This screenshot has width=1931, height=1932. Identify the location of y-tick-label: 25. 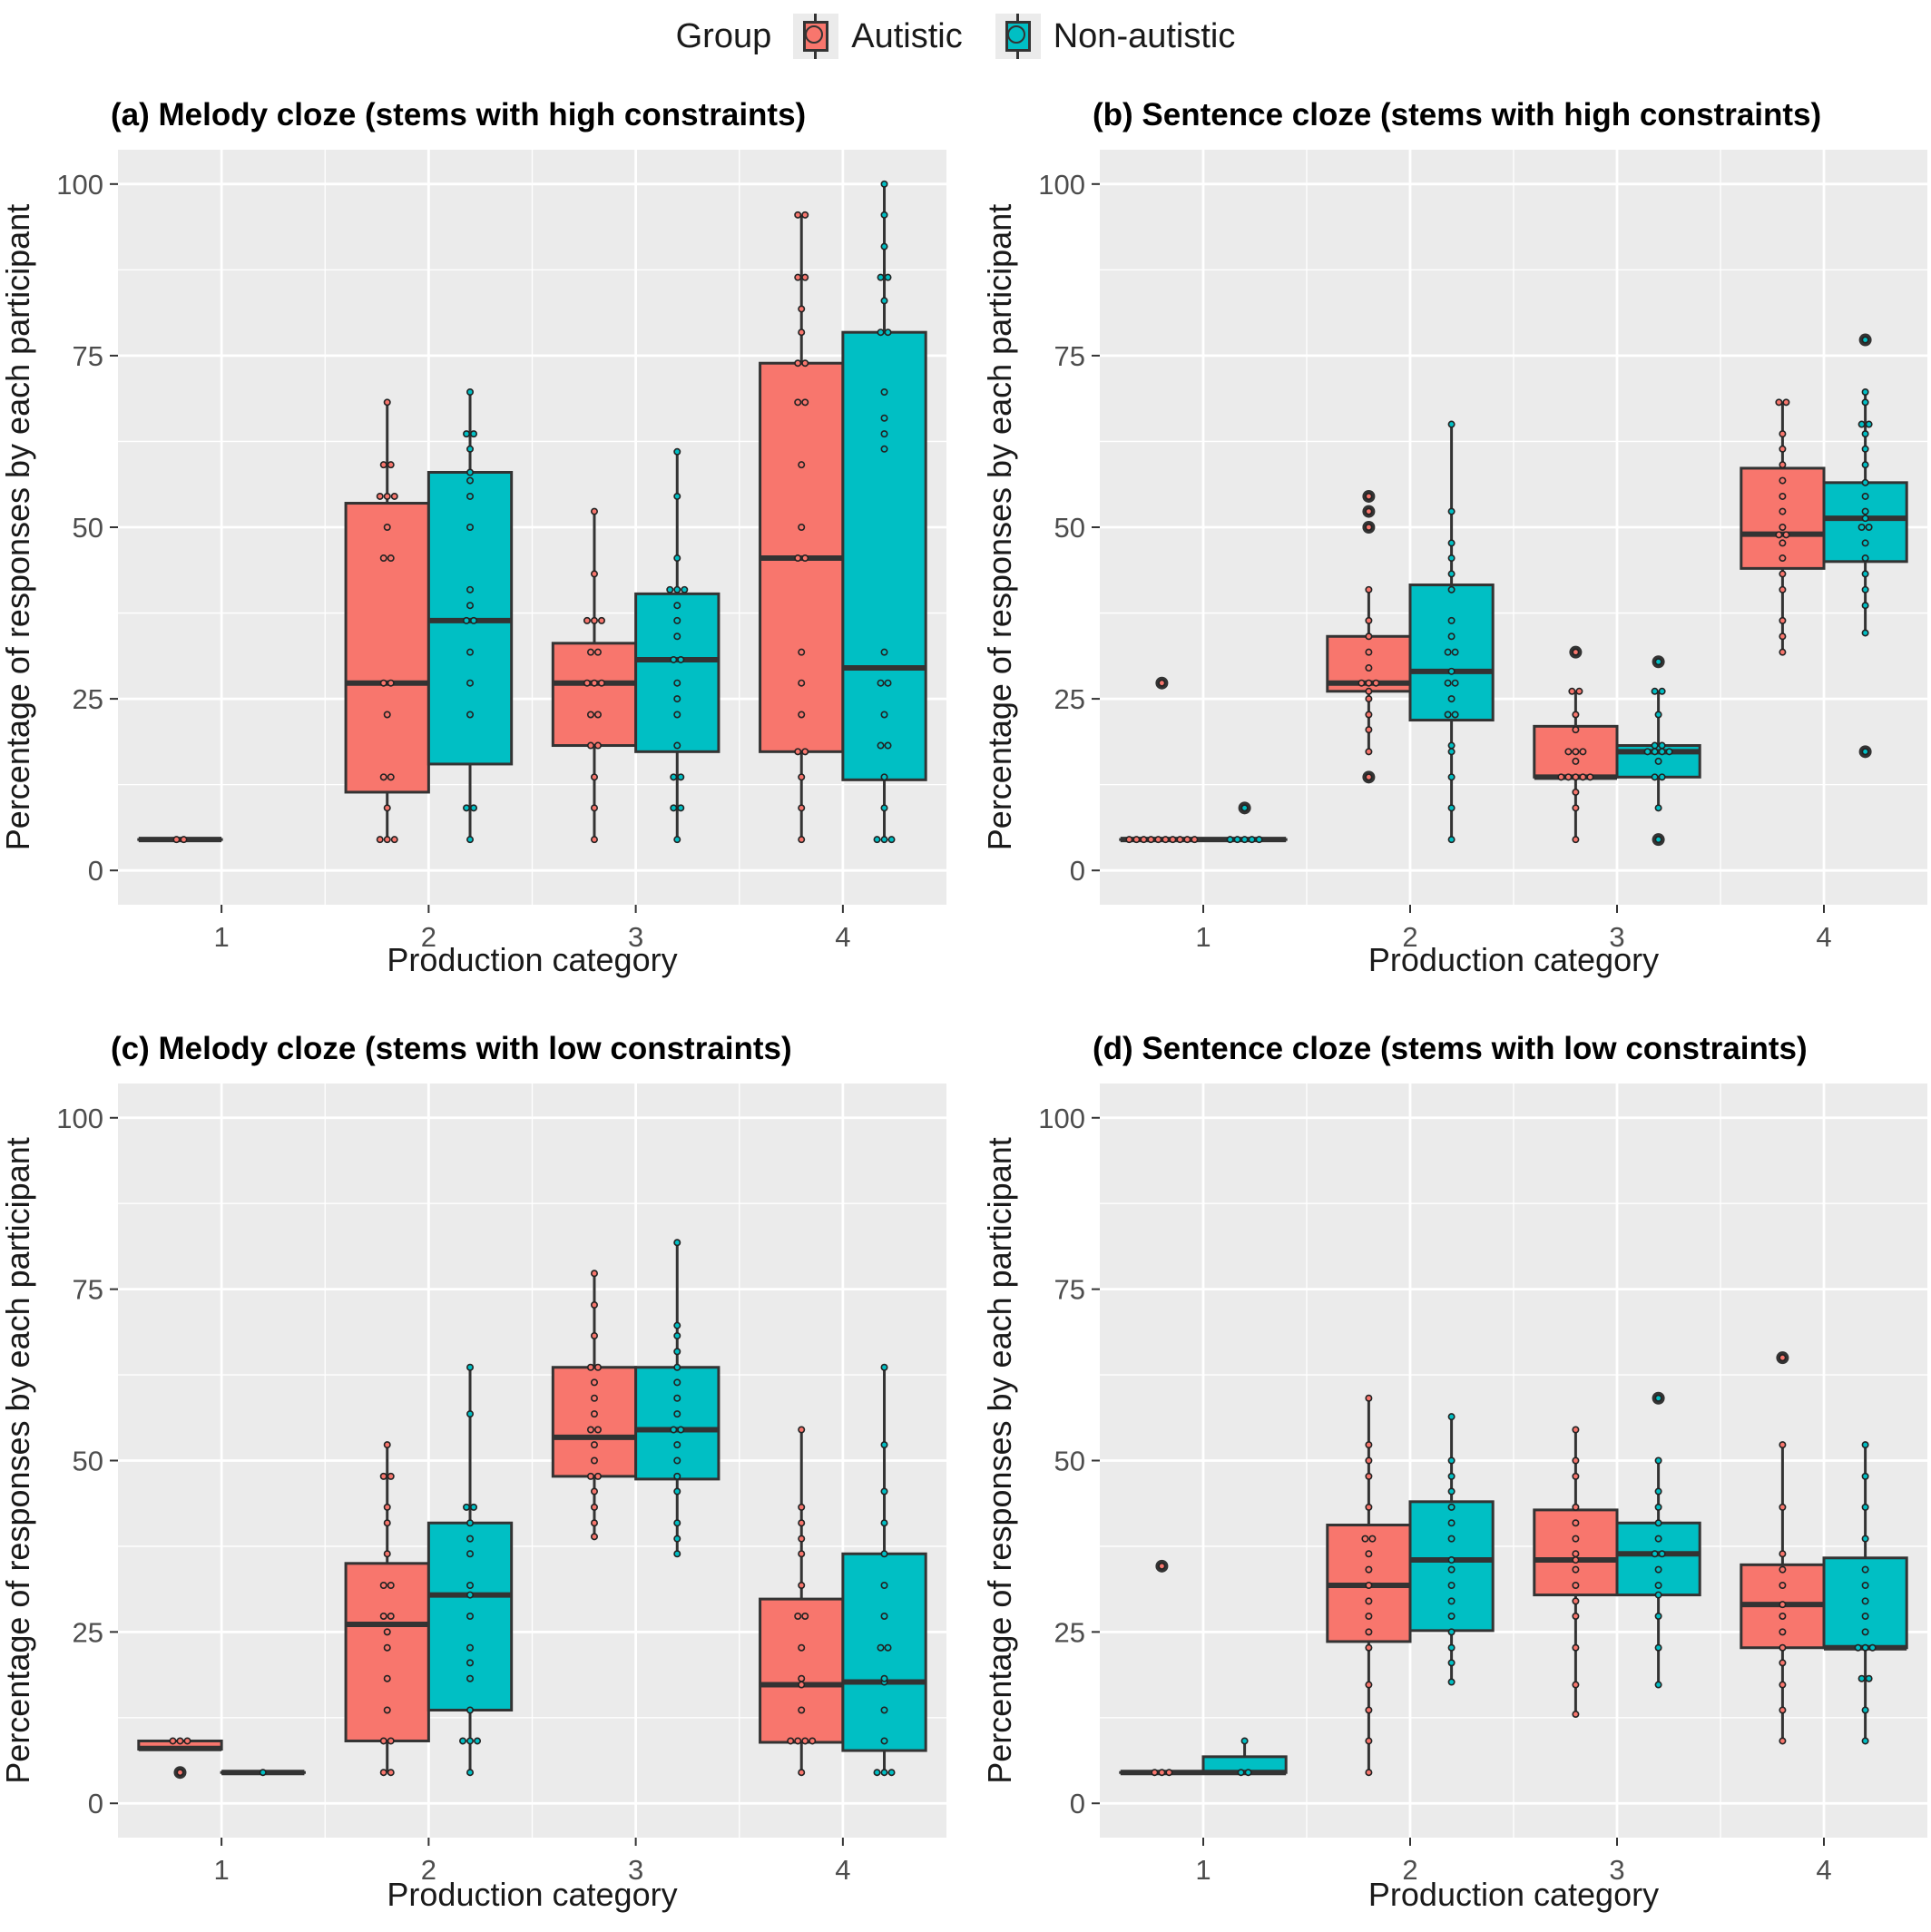
(88, 1632).